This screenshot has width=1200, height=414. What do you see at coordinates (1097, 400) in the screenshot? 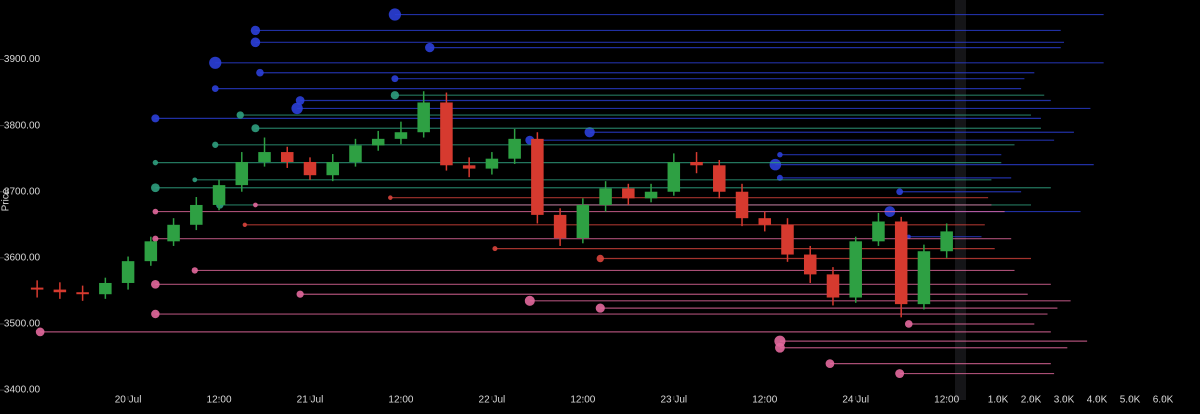
I see `depth-tick-label: 4.0K` at bounding box center [1097, 400].